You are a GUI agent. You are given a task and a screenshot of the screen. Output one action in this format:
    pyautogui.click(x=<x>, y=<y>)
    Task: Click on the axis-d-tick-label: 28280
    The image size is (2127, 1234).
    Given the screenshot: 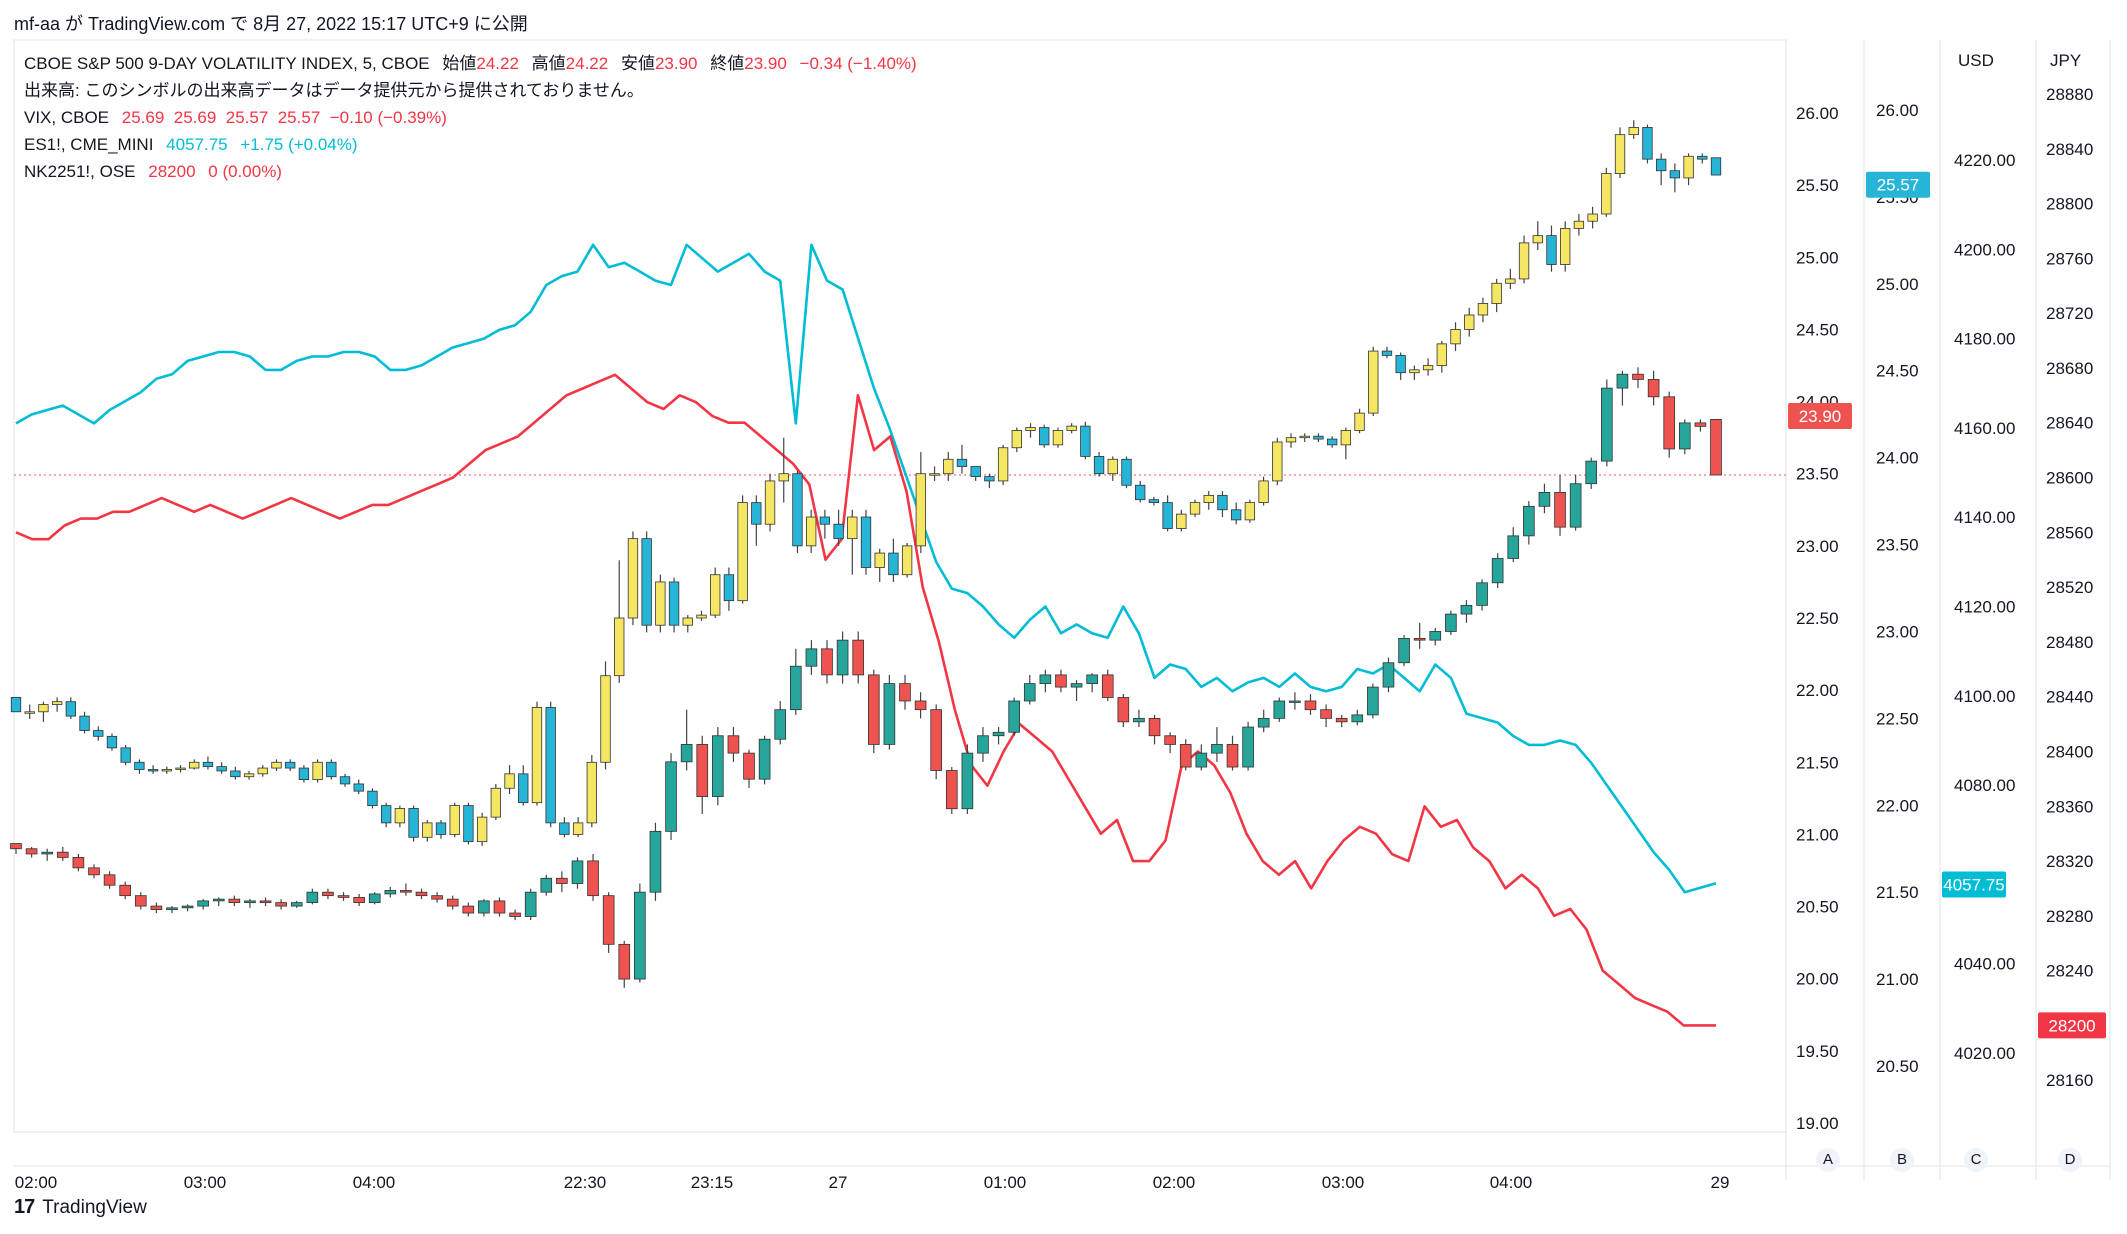 What is the action you would take?
    pyautogui.click(x=2069, y=916)
    